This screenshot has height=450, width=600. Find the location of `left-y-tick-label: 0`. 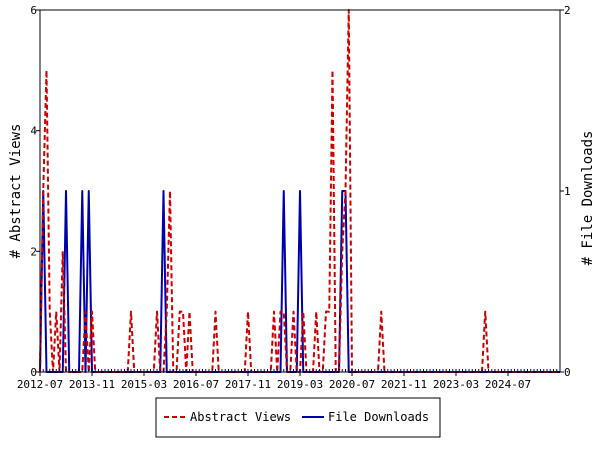

left-y-tick-label: 0 is located at coordinates (33, 372).